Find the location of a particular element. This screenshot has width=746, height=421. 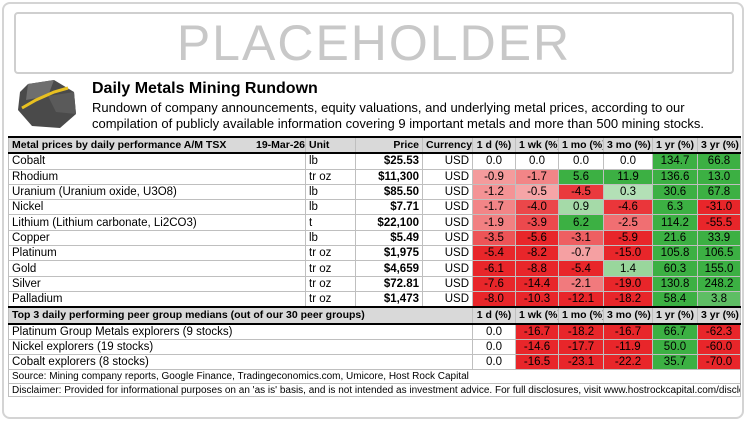

change-cell: 35.7 is located at coordinates (675, 362).